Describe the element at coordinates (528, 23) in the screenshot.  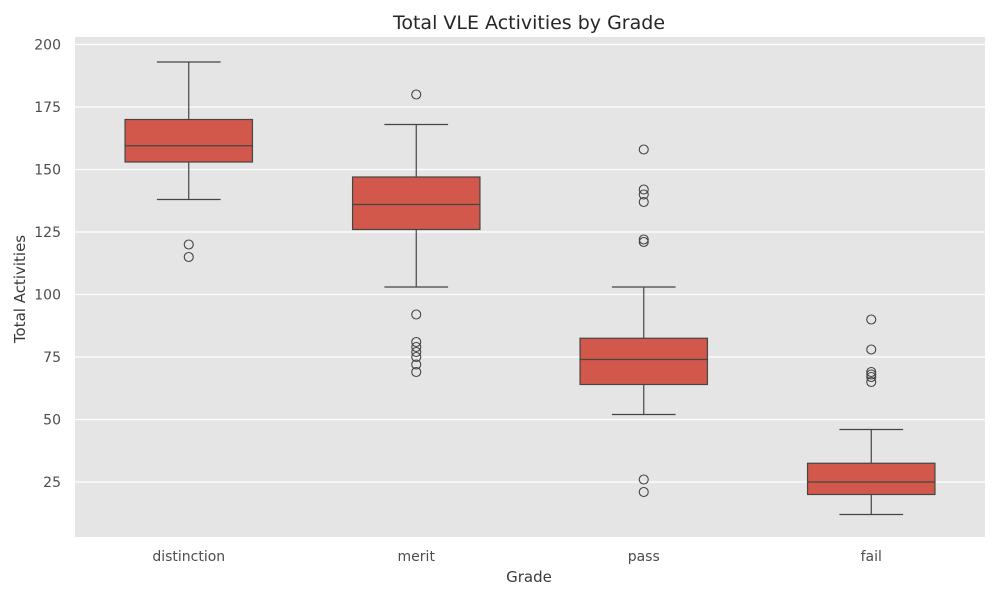
I see `chart-title: Total VLE Activities by Grade` at that location.